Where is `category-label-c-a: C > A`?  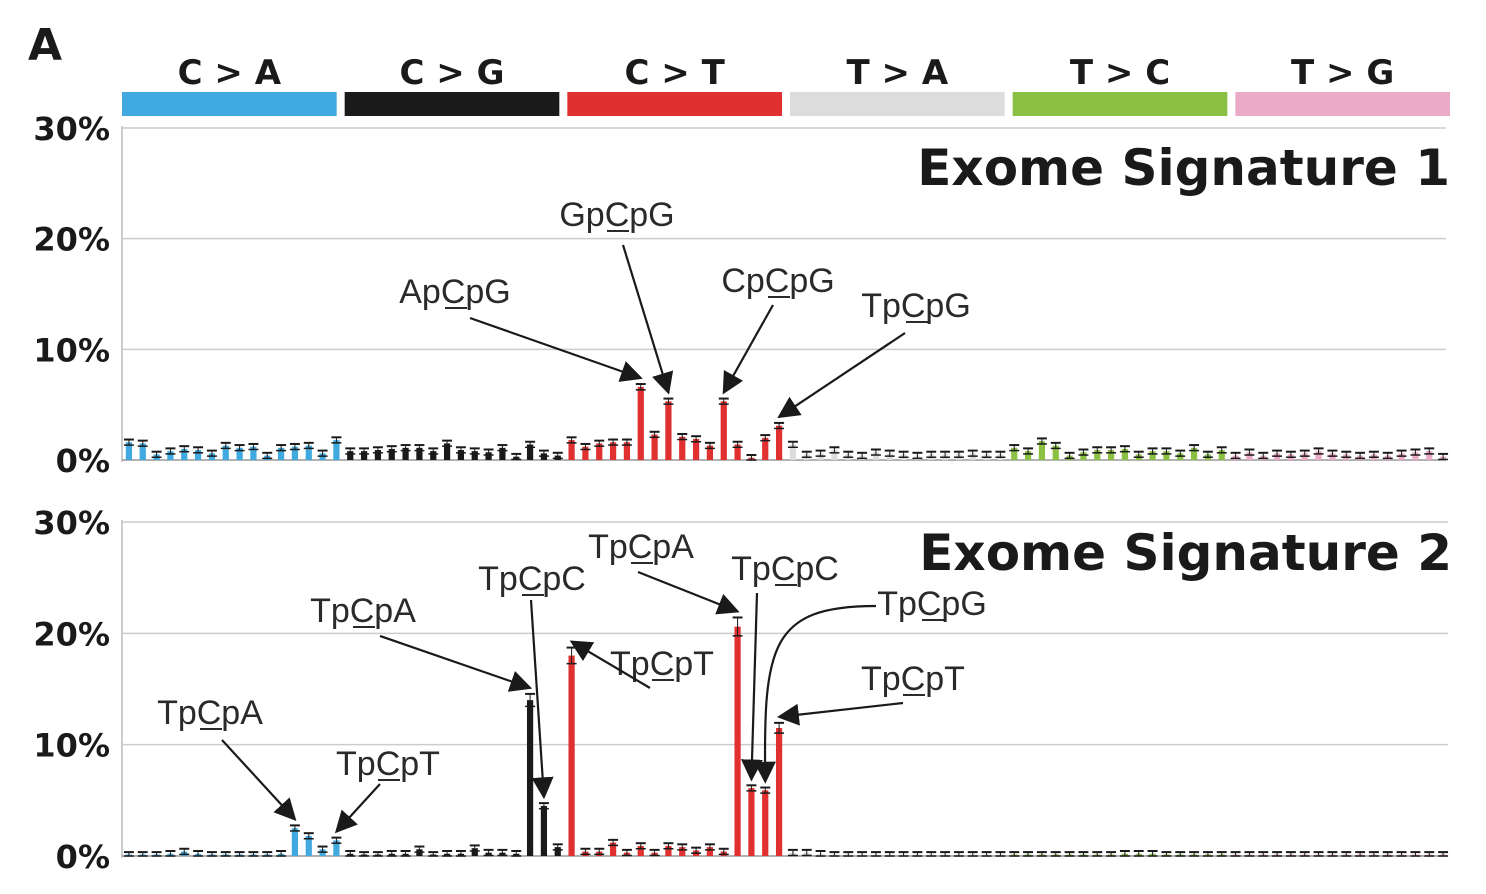
category-label-c-a: C > A is located at coordinates (230, 73).